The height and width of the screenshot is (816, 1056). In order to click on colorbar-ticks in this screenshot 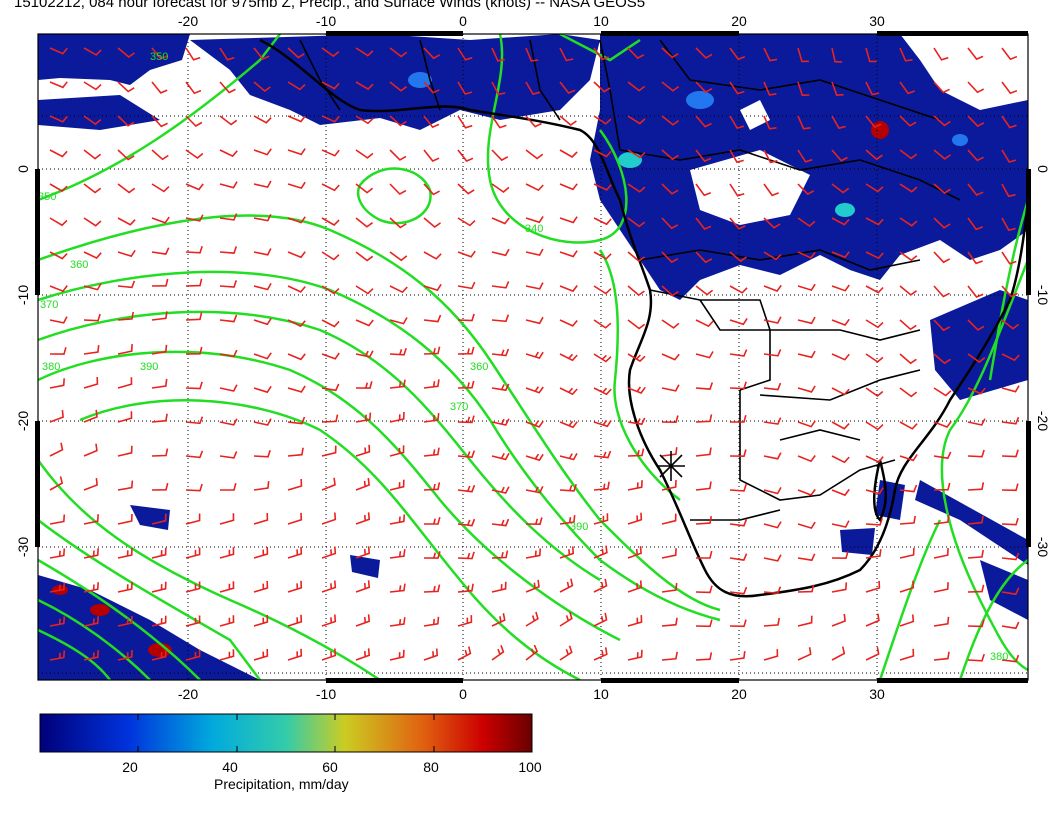, I will do `click(286, 733)`.